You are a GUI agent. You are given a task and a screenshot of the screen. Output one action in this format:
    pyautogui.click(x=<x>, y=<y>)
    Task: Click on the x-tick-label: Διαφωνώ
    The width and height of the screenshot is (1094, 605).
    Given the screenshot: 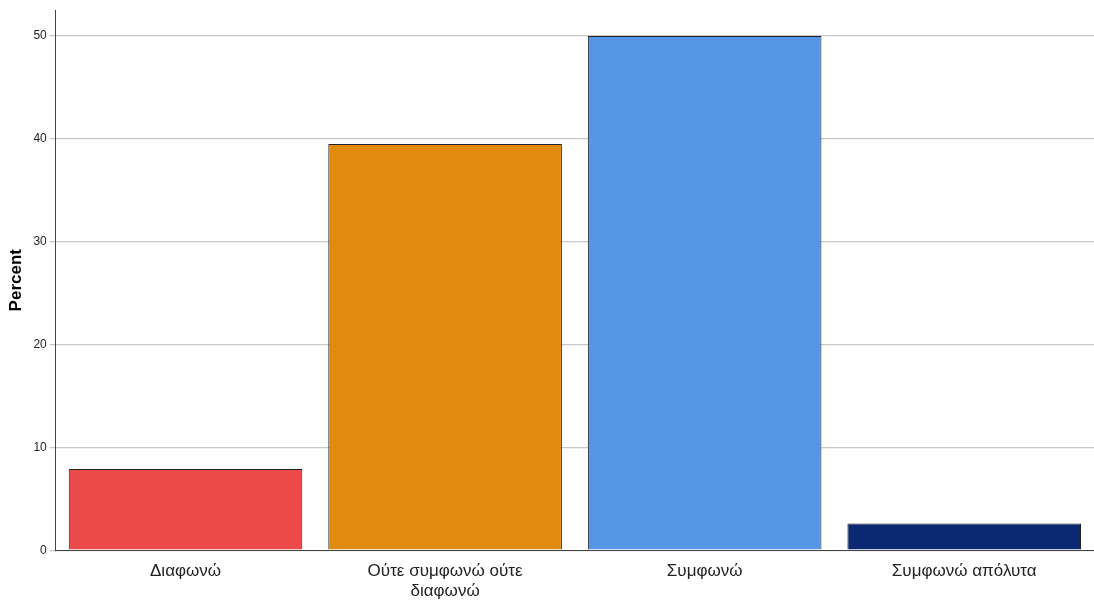 What is the action you would take?
    pyautogui.click(x=186, y=571)
    